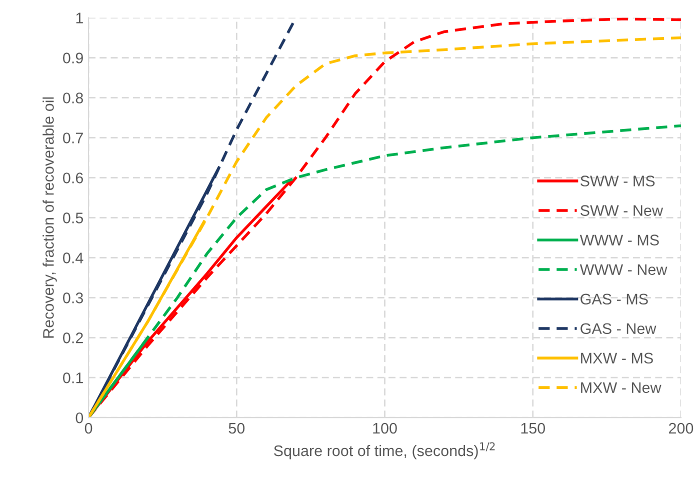 The image size is (697, 480). Describe the element at coordinates (385, 428) in the screenshot. I see `x-tick-label: 100` at that location.